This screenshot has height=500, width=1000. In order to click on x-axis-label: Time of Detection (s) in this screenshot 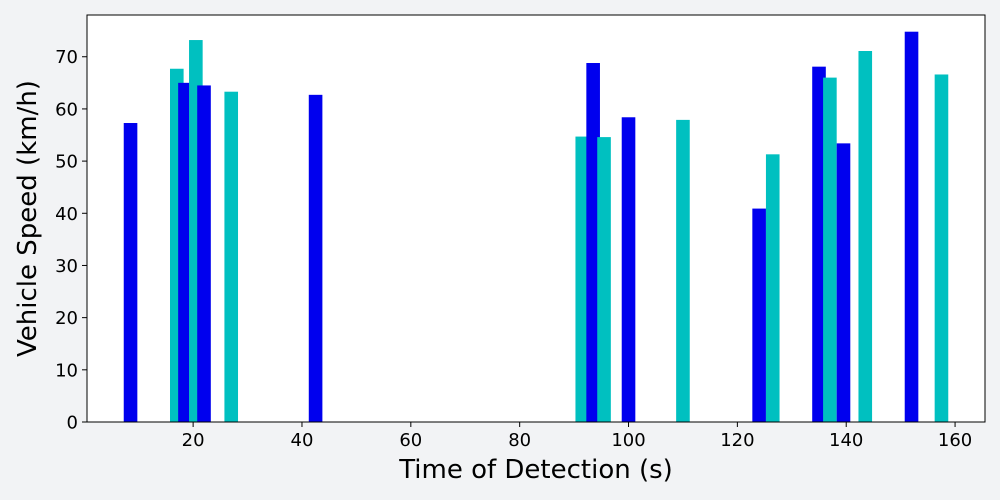, I will do `click(535, 470)`.